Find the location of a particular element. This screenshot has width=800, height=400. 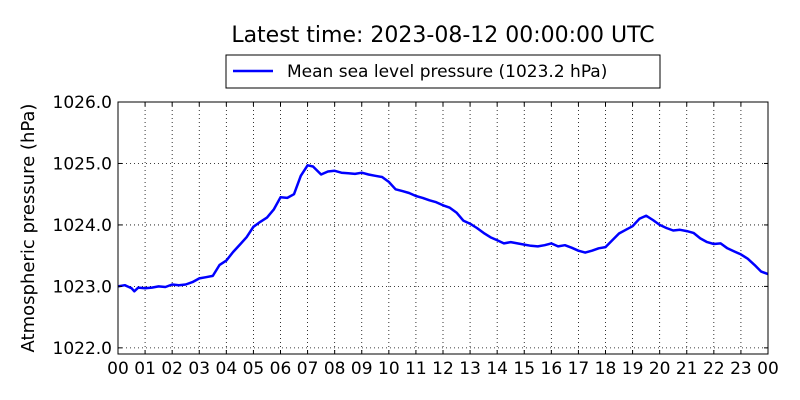

y-tick-label: 1024.0 is located at coordinates (82, 226).